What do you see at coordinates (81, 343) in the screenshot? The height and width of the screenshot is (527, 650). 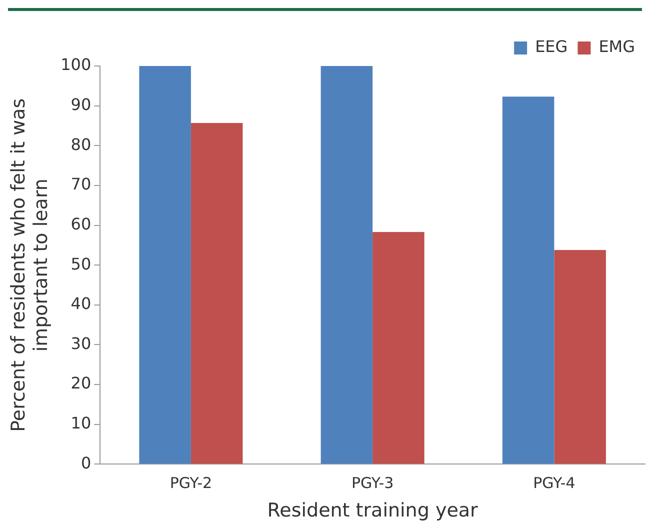 I see `y-tick-label: 30` at bounding box center [81, 343].